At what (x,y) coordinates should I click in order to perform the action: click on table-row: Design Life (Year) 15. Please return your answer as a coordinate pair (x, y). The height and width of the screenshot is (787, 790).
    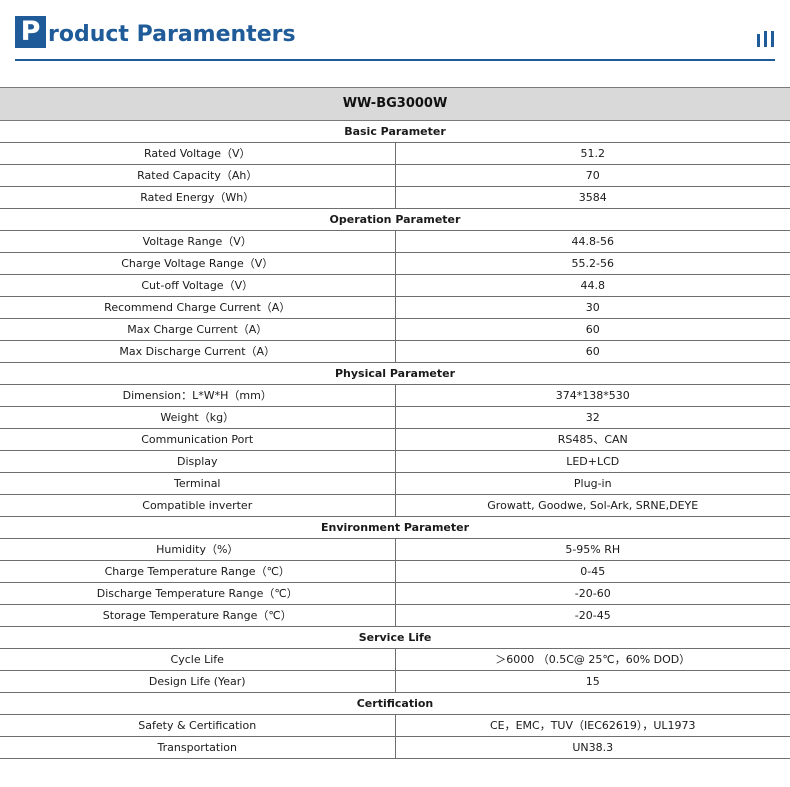
    Looking at the image, I should click on (395, 681).